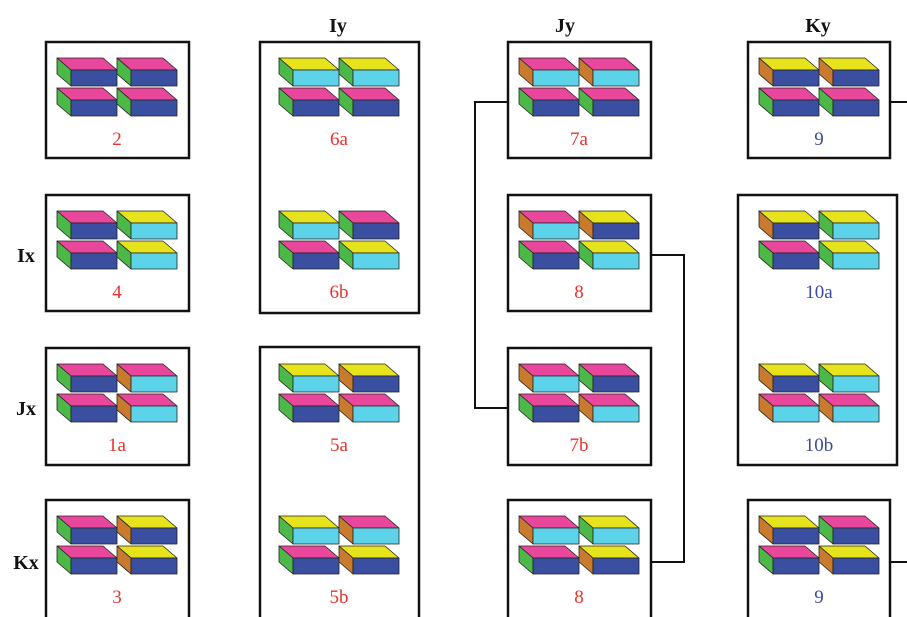 The width and height of the screenshot is (907, 617). What do you see at coordinates (819, 445) in the screenshot?
I see `cell-label: 10b` at bounding box center [819, 445].